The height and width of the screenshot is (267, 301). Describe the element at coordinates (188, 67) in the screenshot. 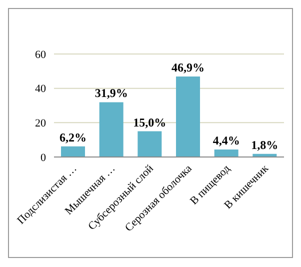

I see `data-label: 46,9%` at that location.